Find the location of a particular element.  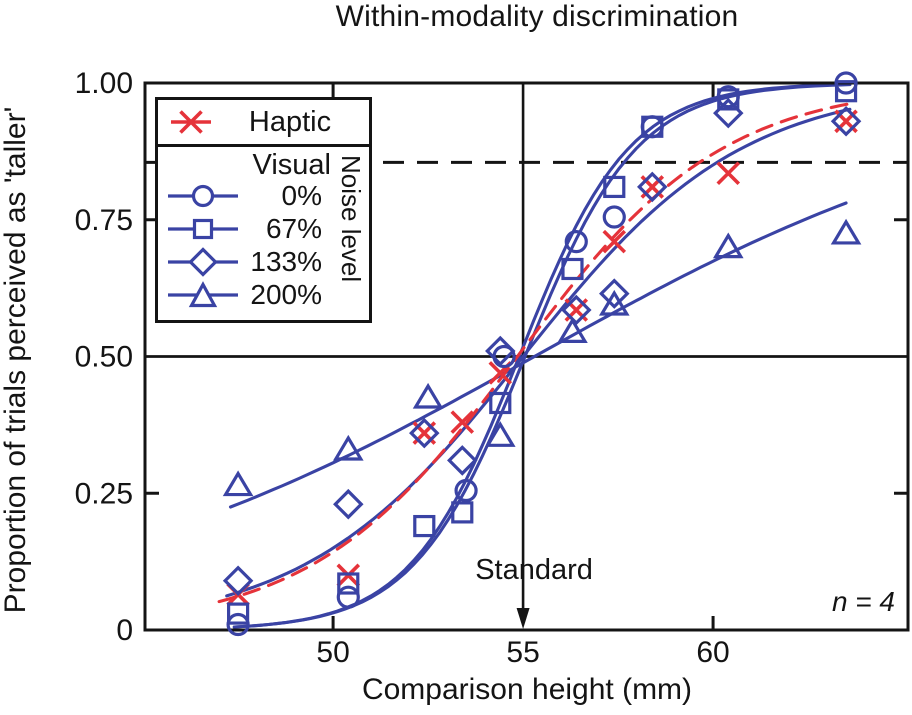

legend: Haptic Visual 0% 67% is located at coordinates (263, 210).